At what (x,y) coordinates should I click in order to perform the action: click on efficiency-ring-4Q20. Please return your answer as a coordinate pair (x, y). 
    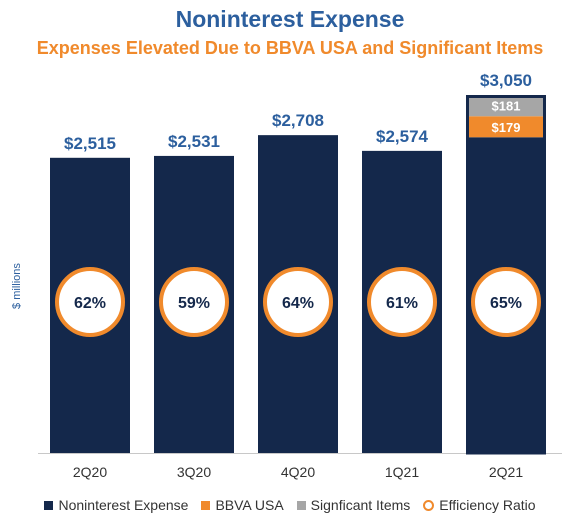
    Looking at the image, I should click on (298, 302).